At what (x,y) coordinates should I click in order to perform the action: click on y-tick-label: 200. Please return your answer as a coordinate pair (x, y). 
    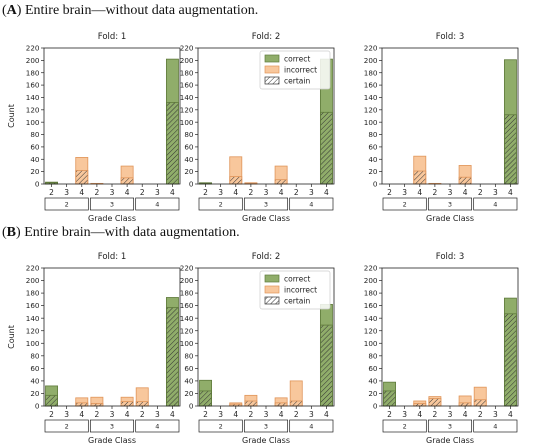
    Looking at the image, I should click on (187, 60).